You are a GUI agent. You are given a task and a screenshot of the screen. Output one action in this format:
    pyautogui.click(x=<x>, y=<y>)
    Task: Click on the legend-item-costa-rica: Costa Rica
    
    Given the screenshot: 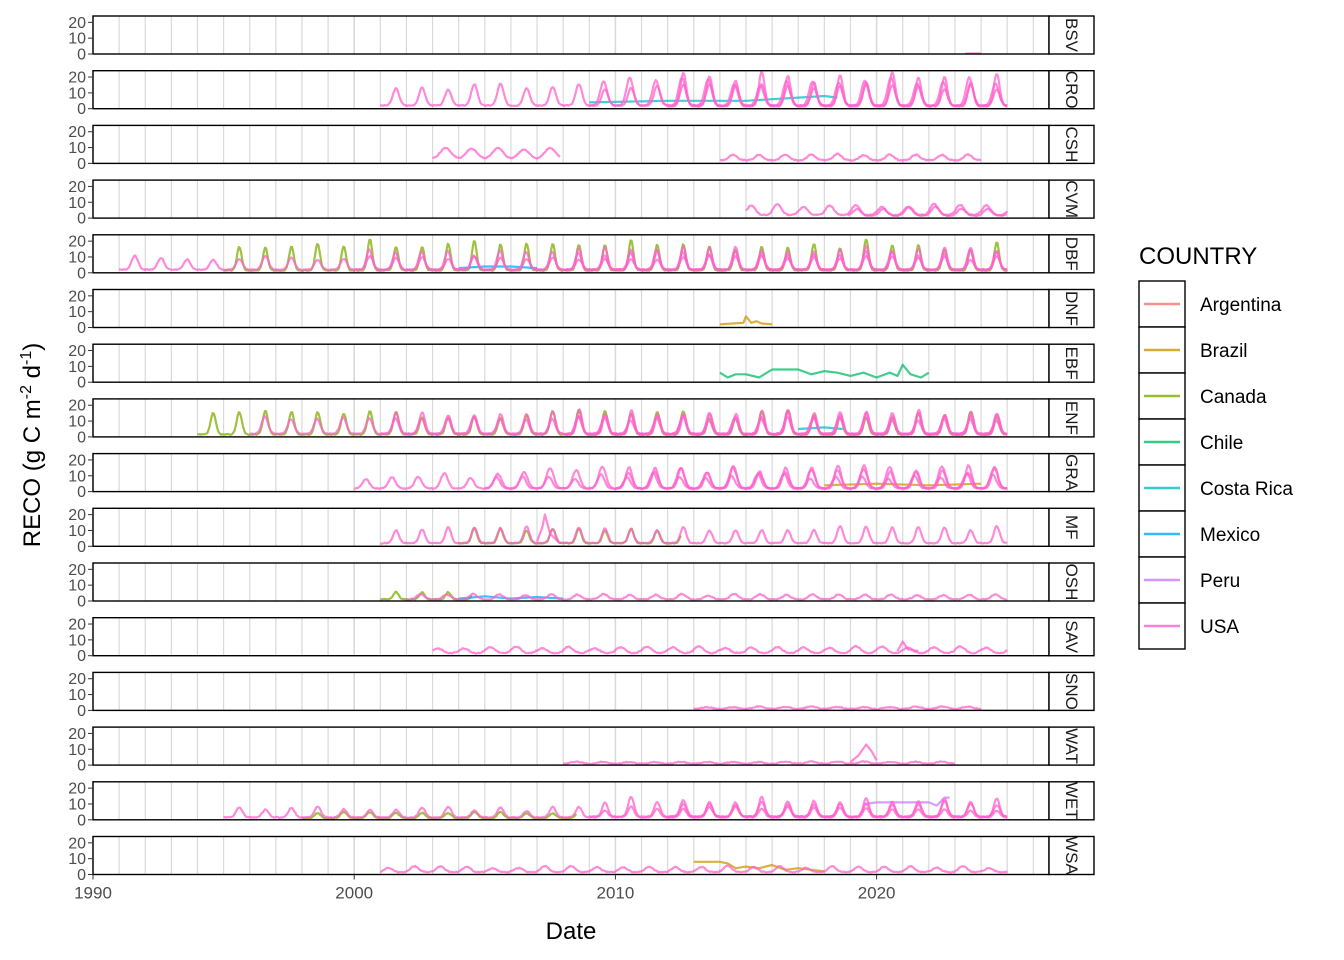 What is the action you would take?
    pyautogui.click(x=1215, y=488)
    